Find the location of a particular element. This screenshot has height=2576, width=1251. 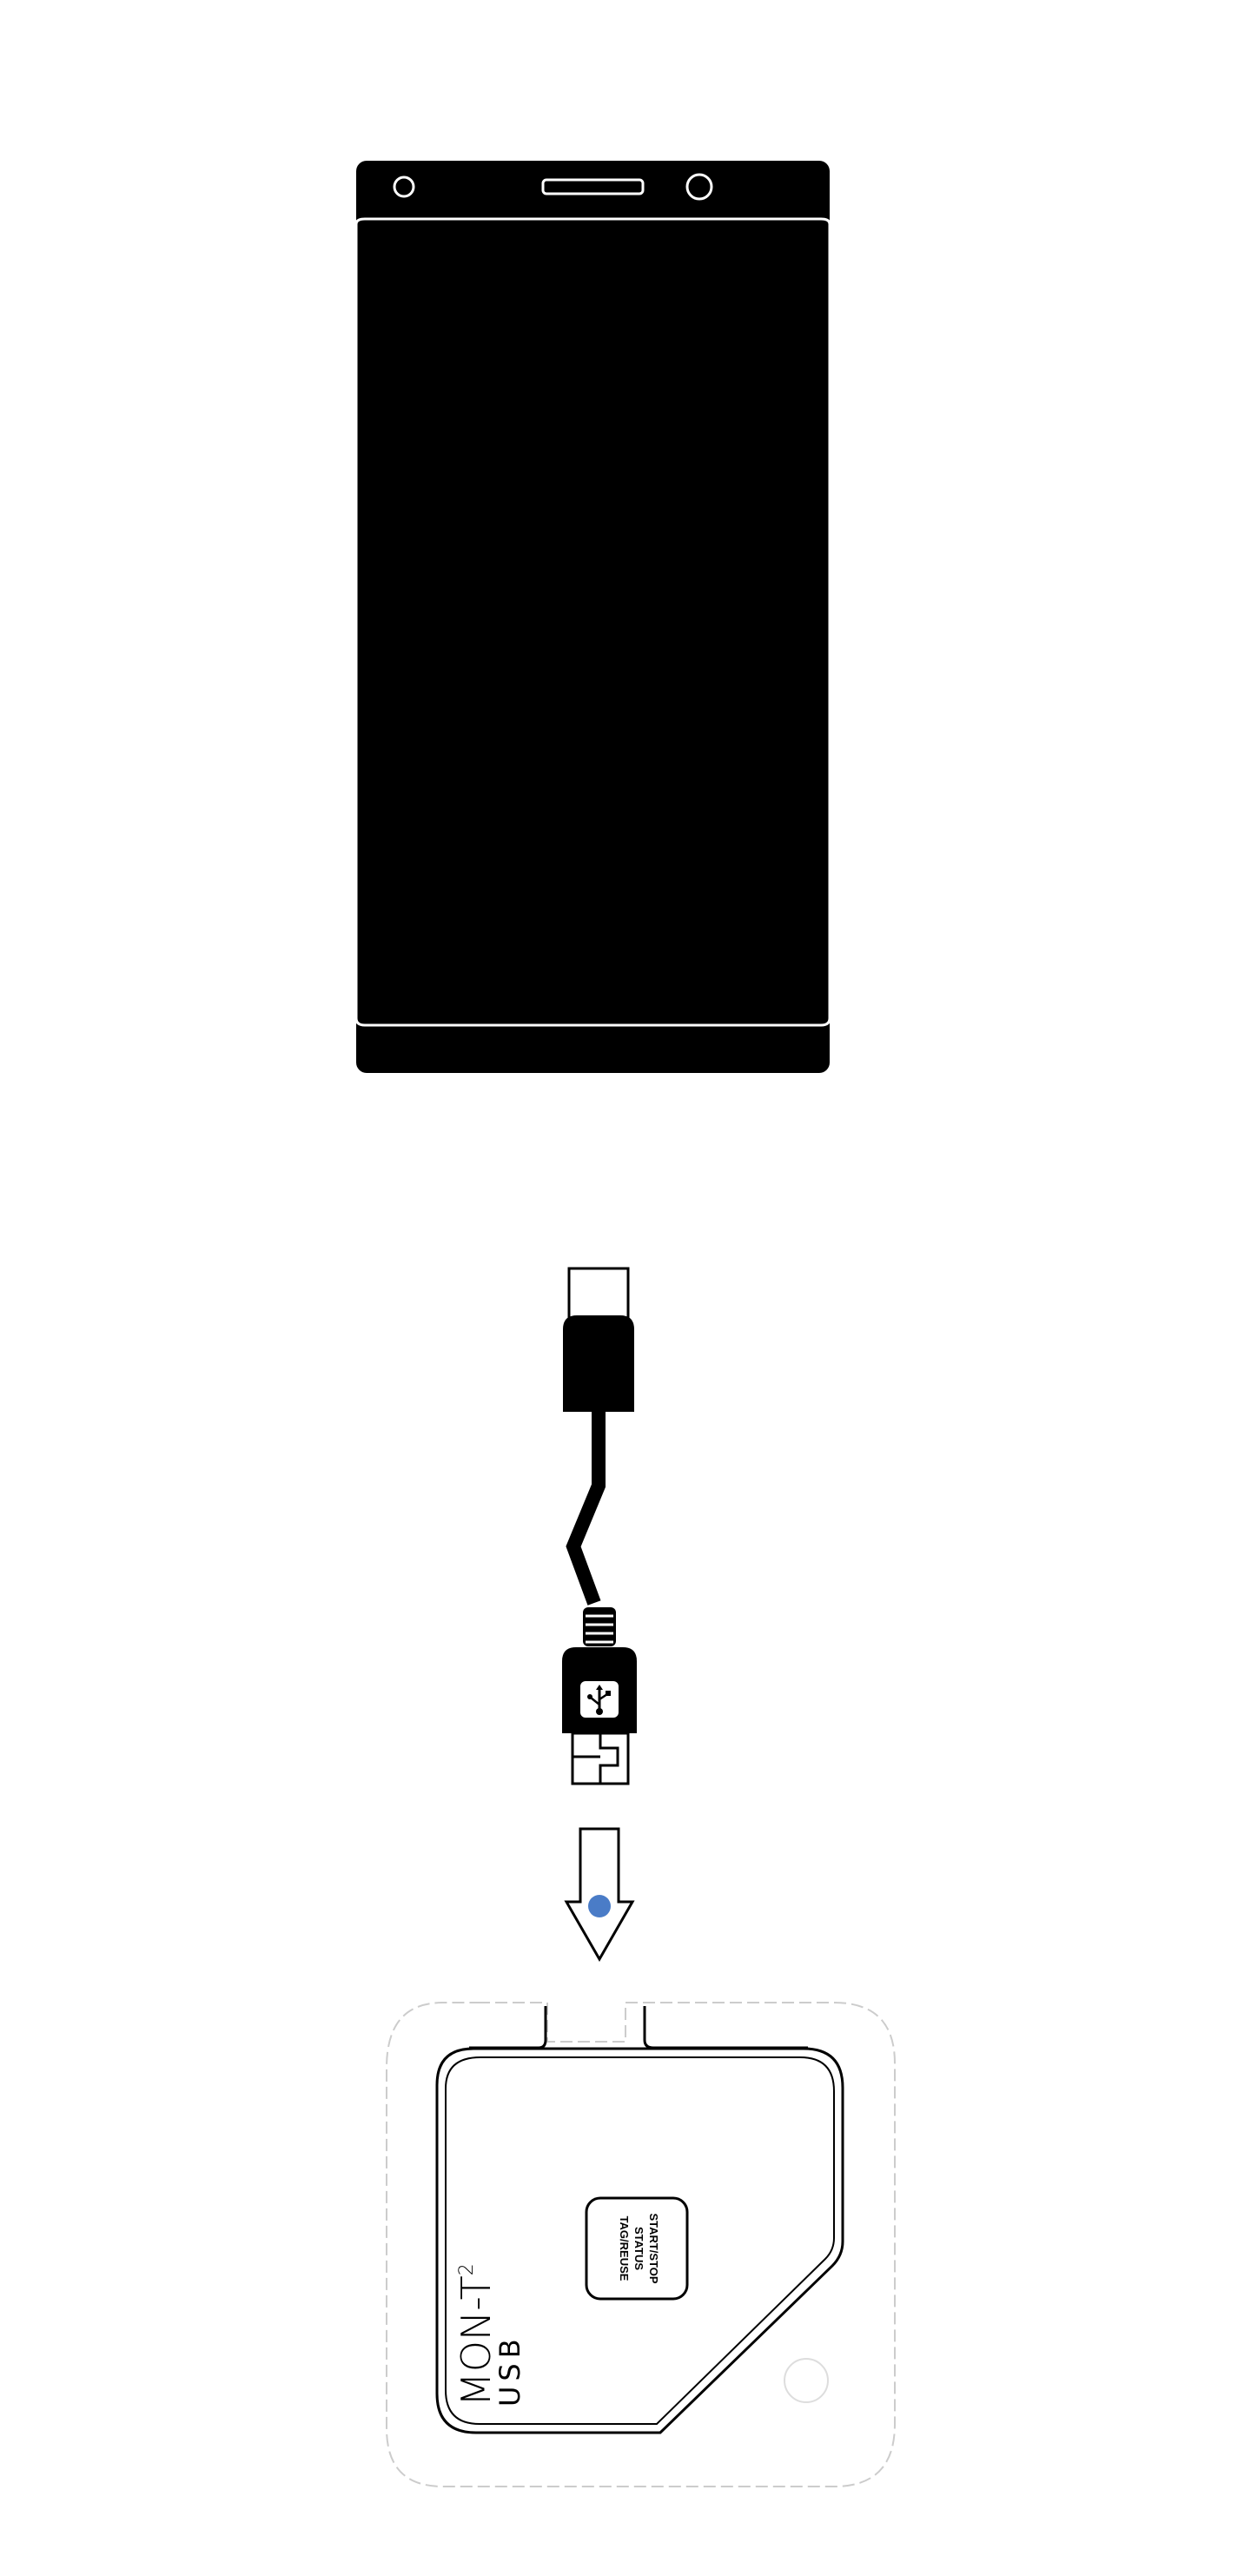

brand-name: MON-T2 is located at coordinates (476, 2335).